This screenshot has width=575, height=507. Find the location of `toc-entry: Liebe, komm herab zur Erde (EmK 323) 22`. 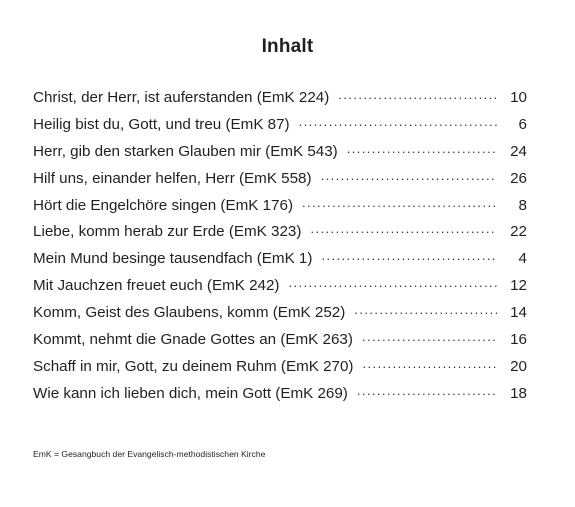

toc-entry: Liebe, komm herab zur Erde (EmK 323) 22 is located at coordinates (280, 231).